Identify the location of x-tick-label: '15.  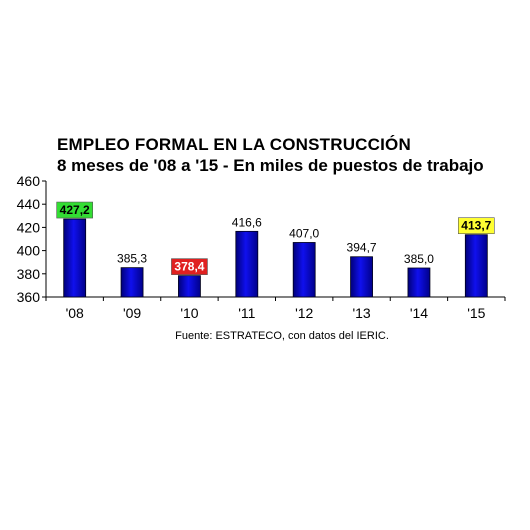
(476, 313).